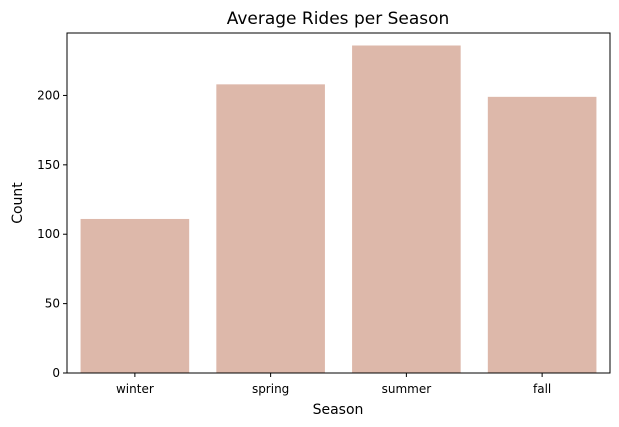 The height and width of the screenshot is (427, 619). Describe the element at coordinates (270, 229) in the screenshot. I see `bar-spring` at that location.